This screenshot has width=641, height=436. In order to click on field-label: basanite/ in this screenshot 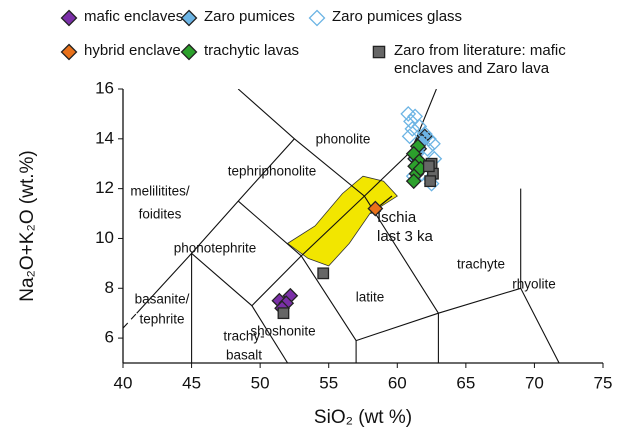, I will do `click(162, 299)`.